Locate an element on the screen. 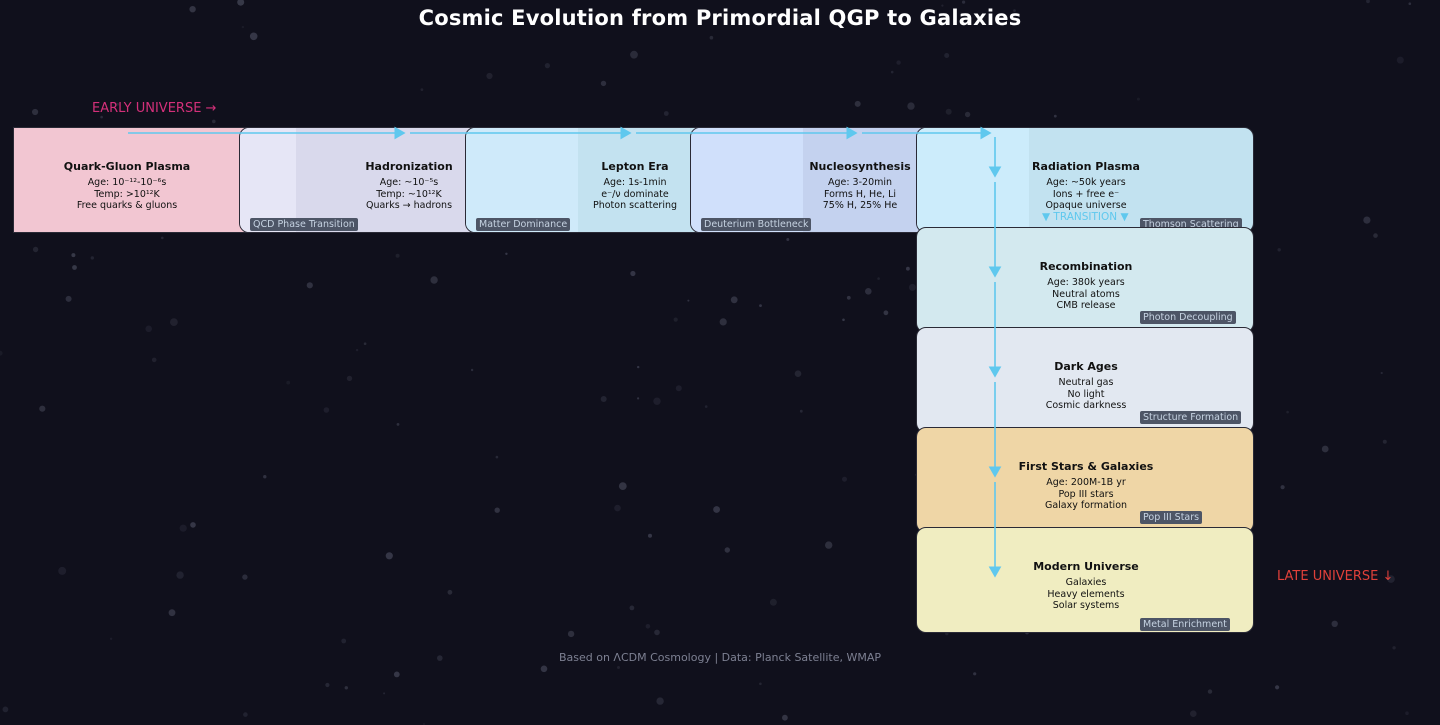 This screenshot has width=1440, height=725. stage-detail: Opaque universe is located at coordinates (1086, 205).